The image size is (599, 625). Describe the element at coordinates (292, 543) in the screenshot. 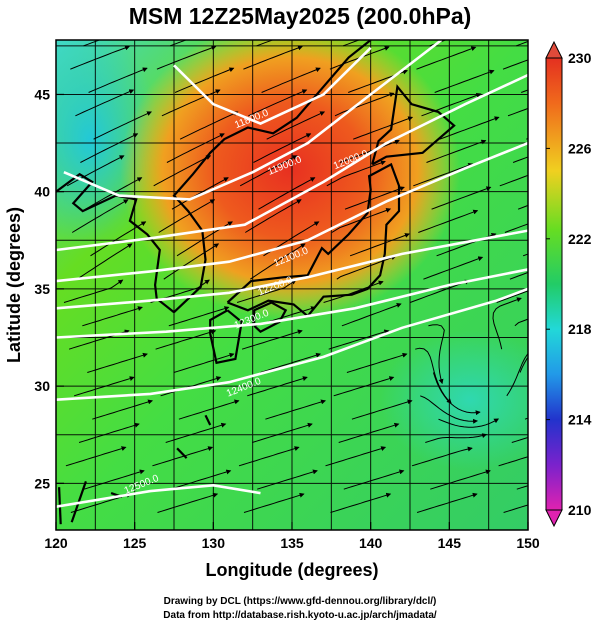

I see `x-tick-label: 135` at that location.